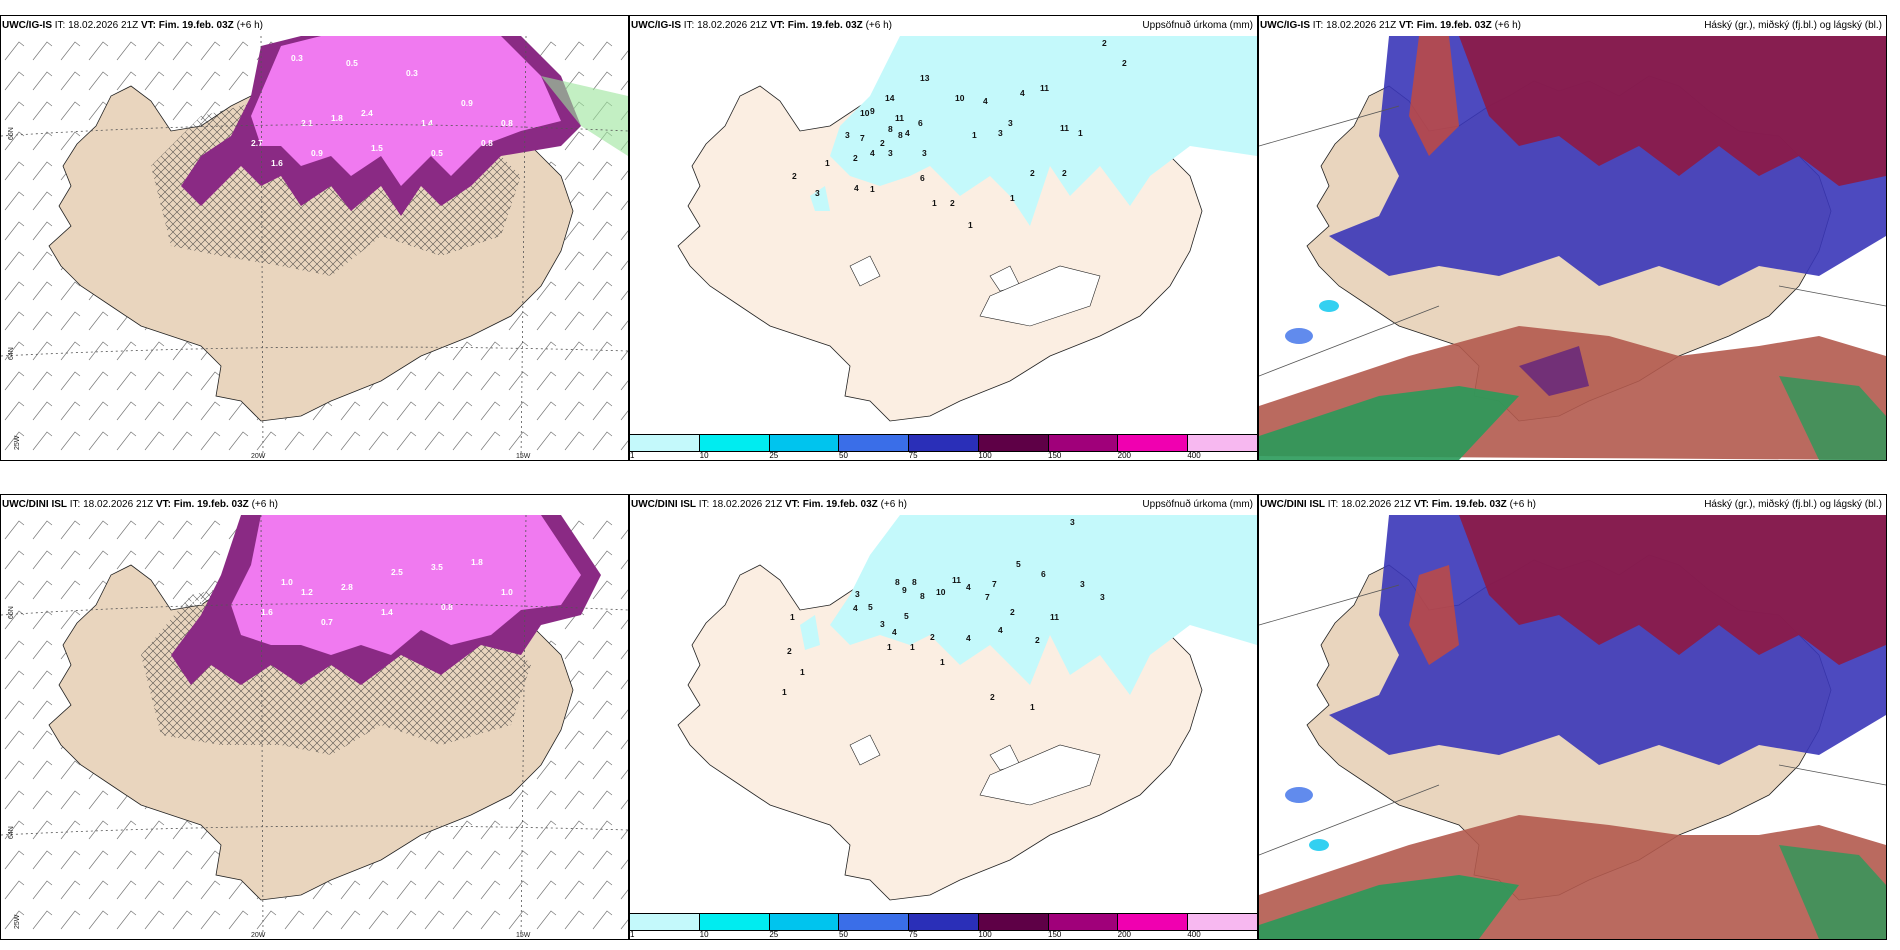  I want to click on lat-label: 64N, so click(11, 832).